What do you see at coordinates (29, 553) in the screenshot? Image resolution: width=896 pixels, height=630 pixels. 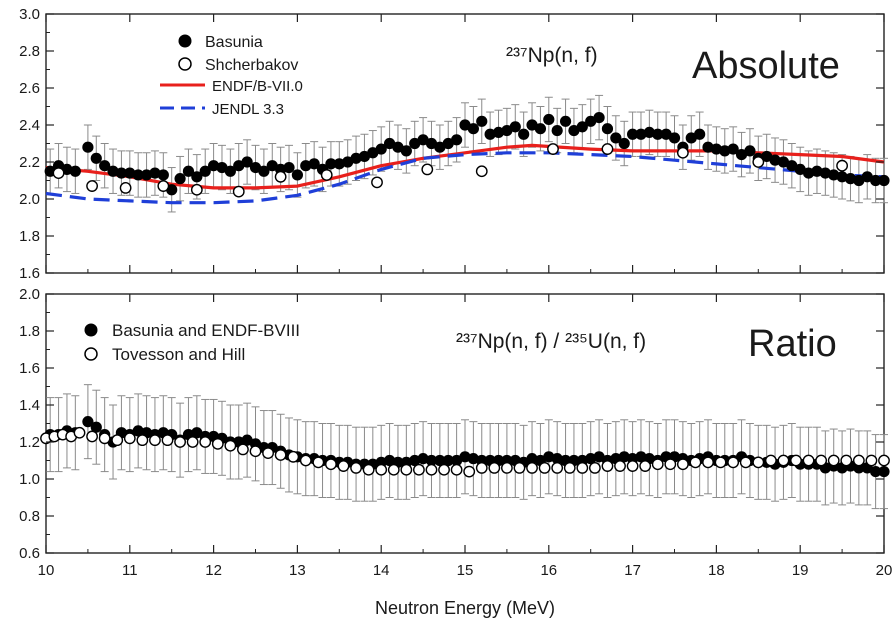 I see `ratio-y-tick-label: 0.6` at bounding box center [29, 553].